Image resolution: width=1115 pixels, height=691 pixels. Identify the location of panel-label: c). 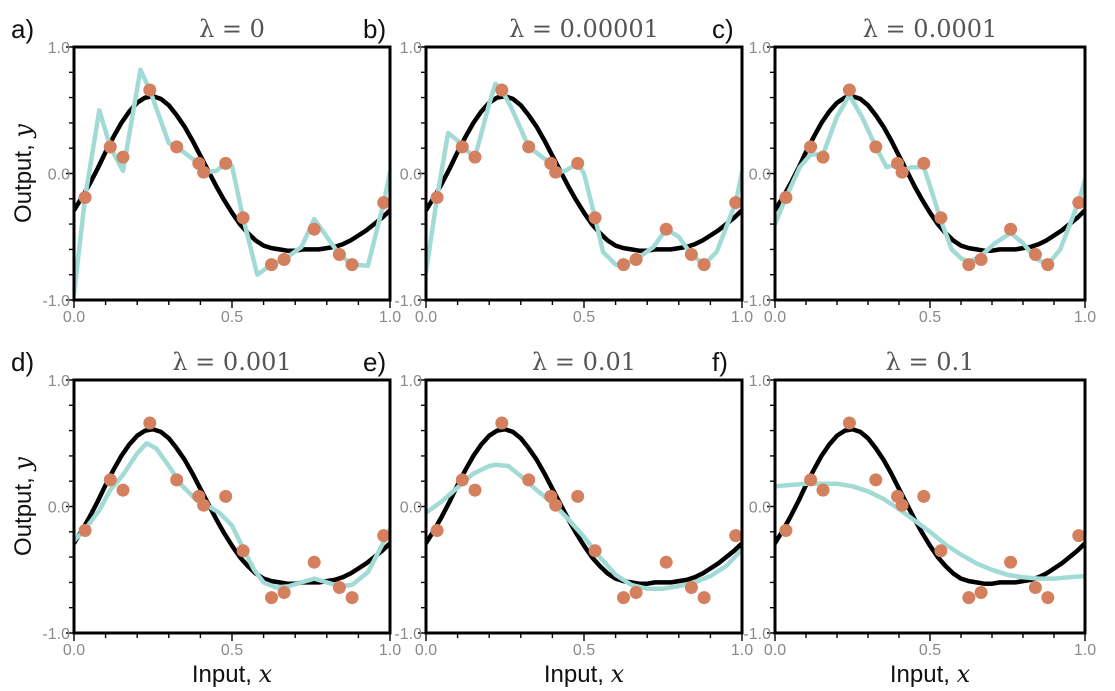
(723, 29).